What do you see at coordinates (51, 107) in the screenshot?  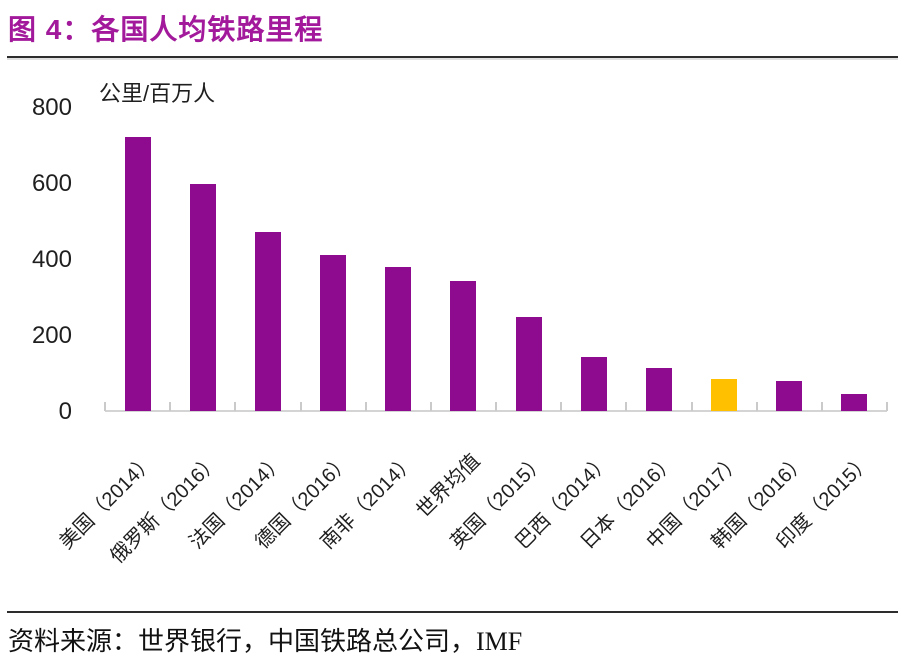 I see `y-axis-tick-label: 800` at bounding box center [51, 107].